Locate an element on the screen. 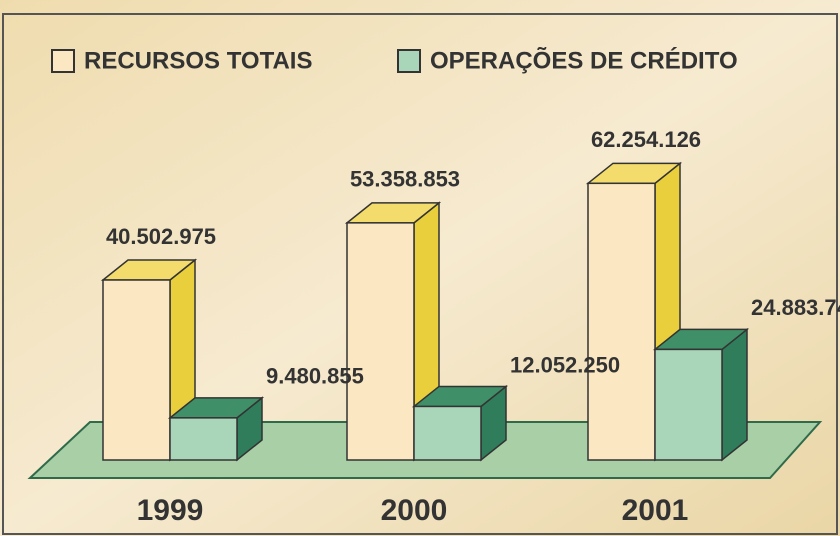 This screenshot has height=536, width=840. value-label: 40.502.975 is located at coordinates (161, 236).